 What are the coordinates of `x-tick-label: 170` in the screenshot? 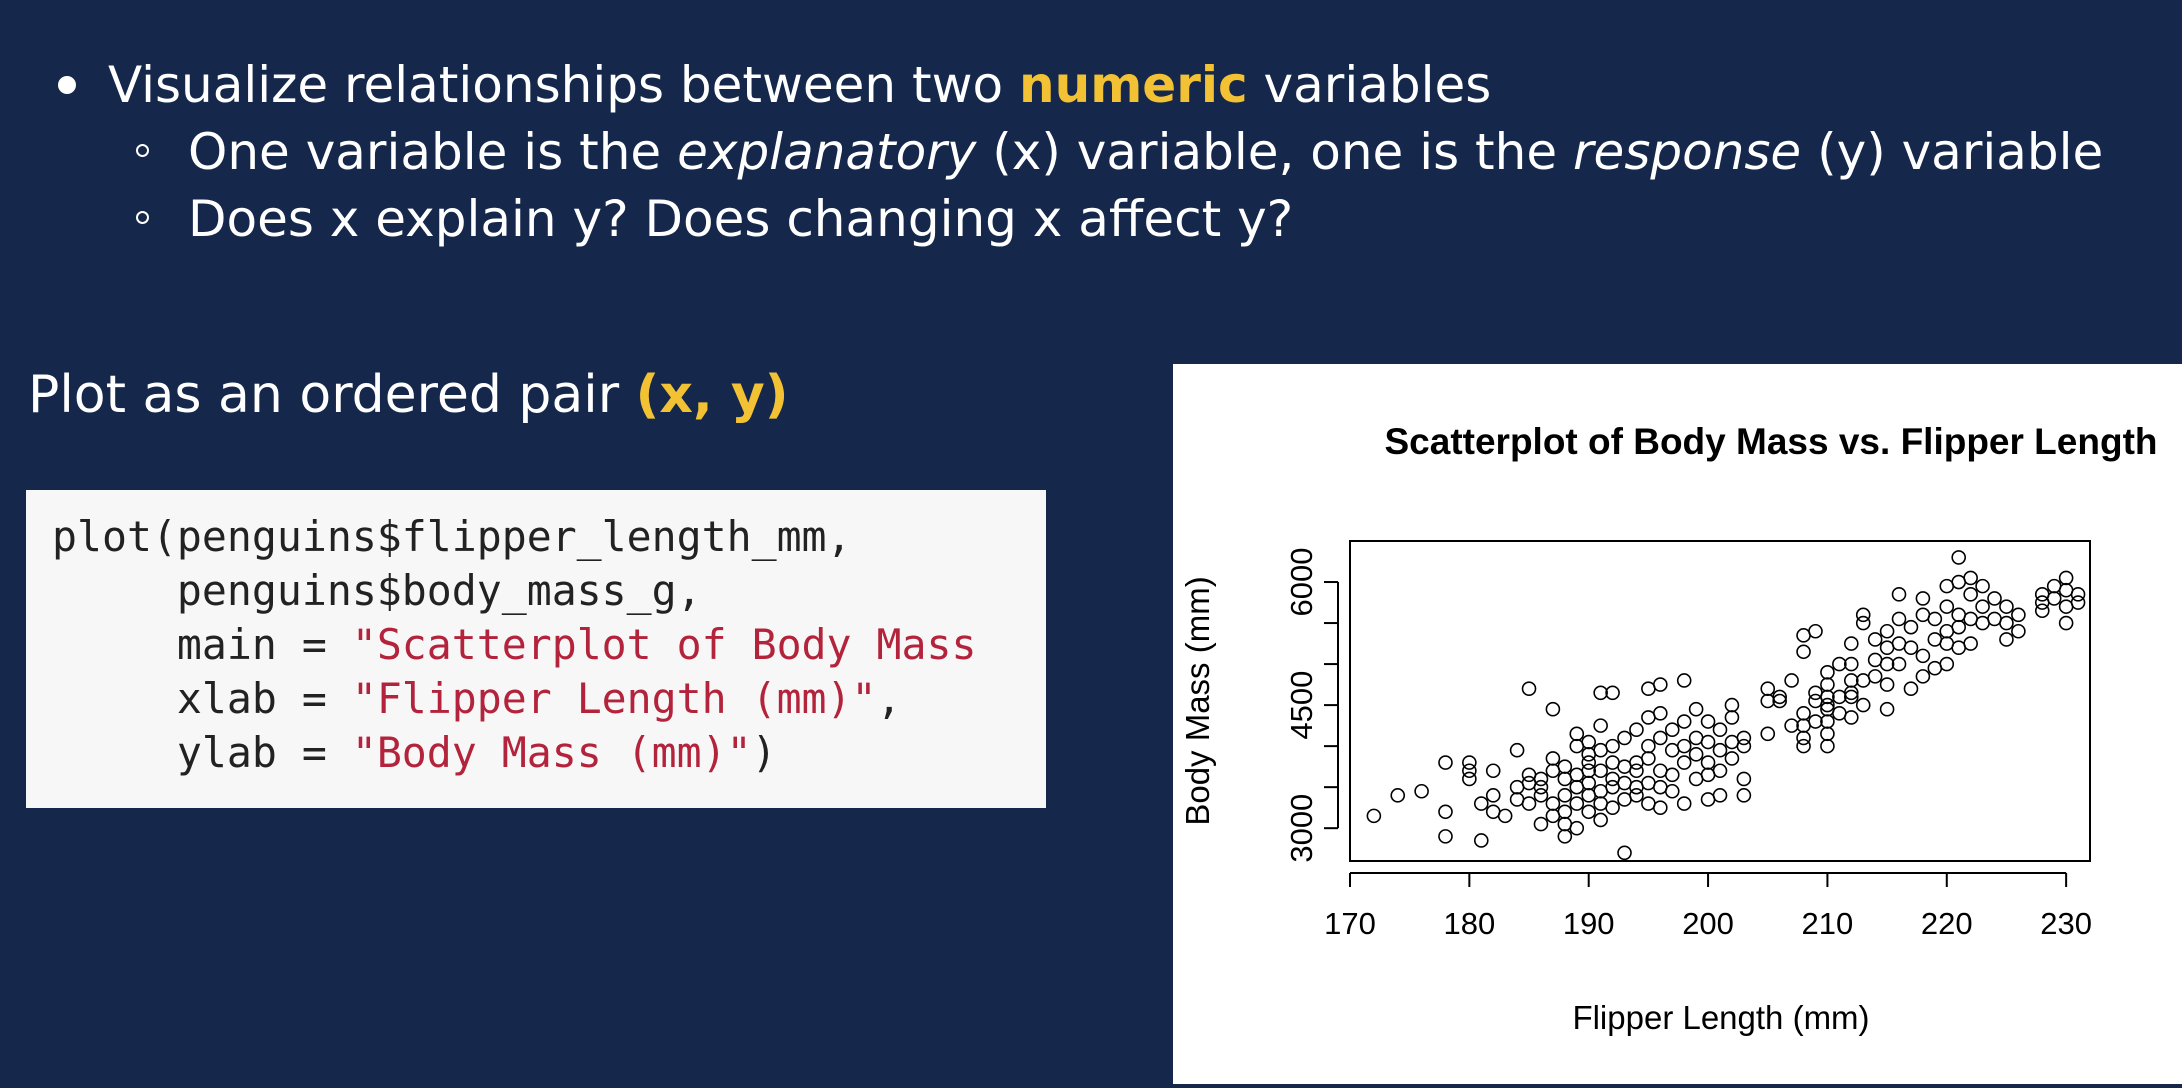 It's located at (1350, 923).